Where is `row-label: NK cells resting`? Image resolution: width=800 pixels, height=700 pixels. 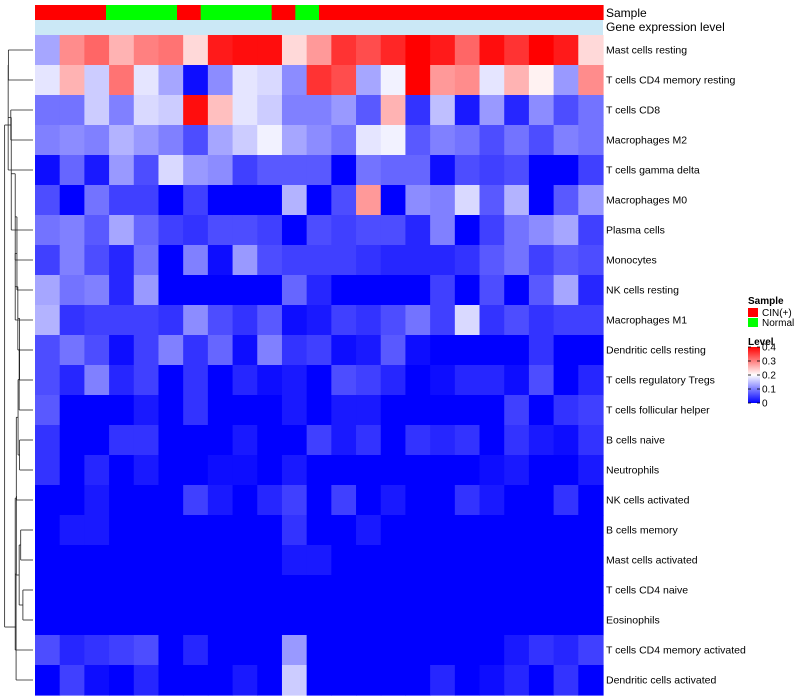 row-label: NK cells resting is located at coordinates (642, 291).